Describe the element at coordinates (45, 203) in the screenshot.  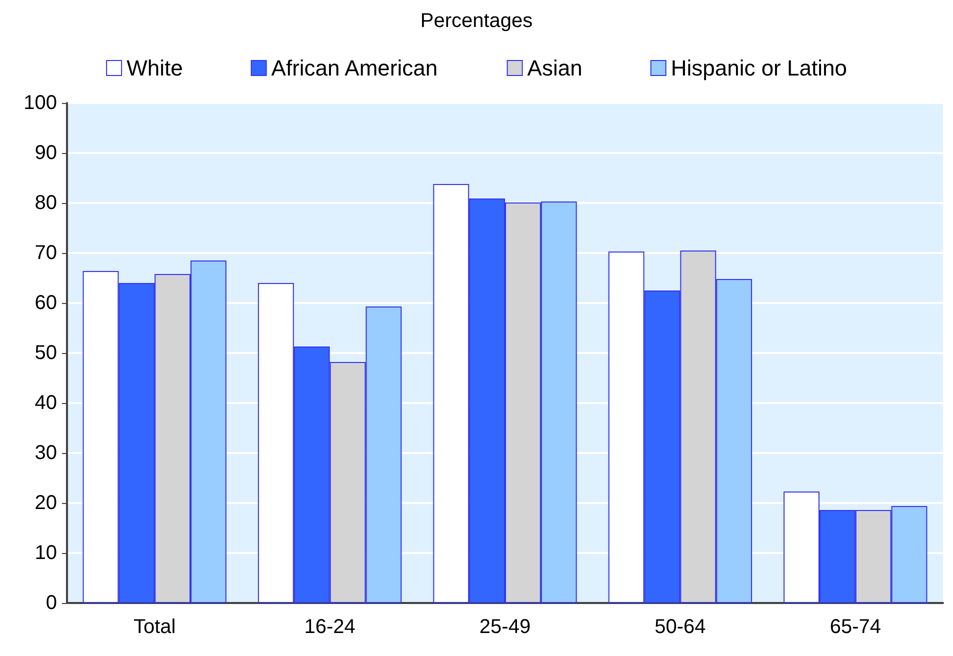
I see `y-tick-label: 80` at that location.